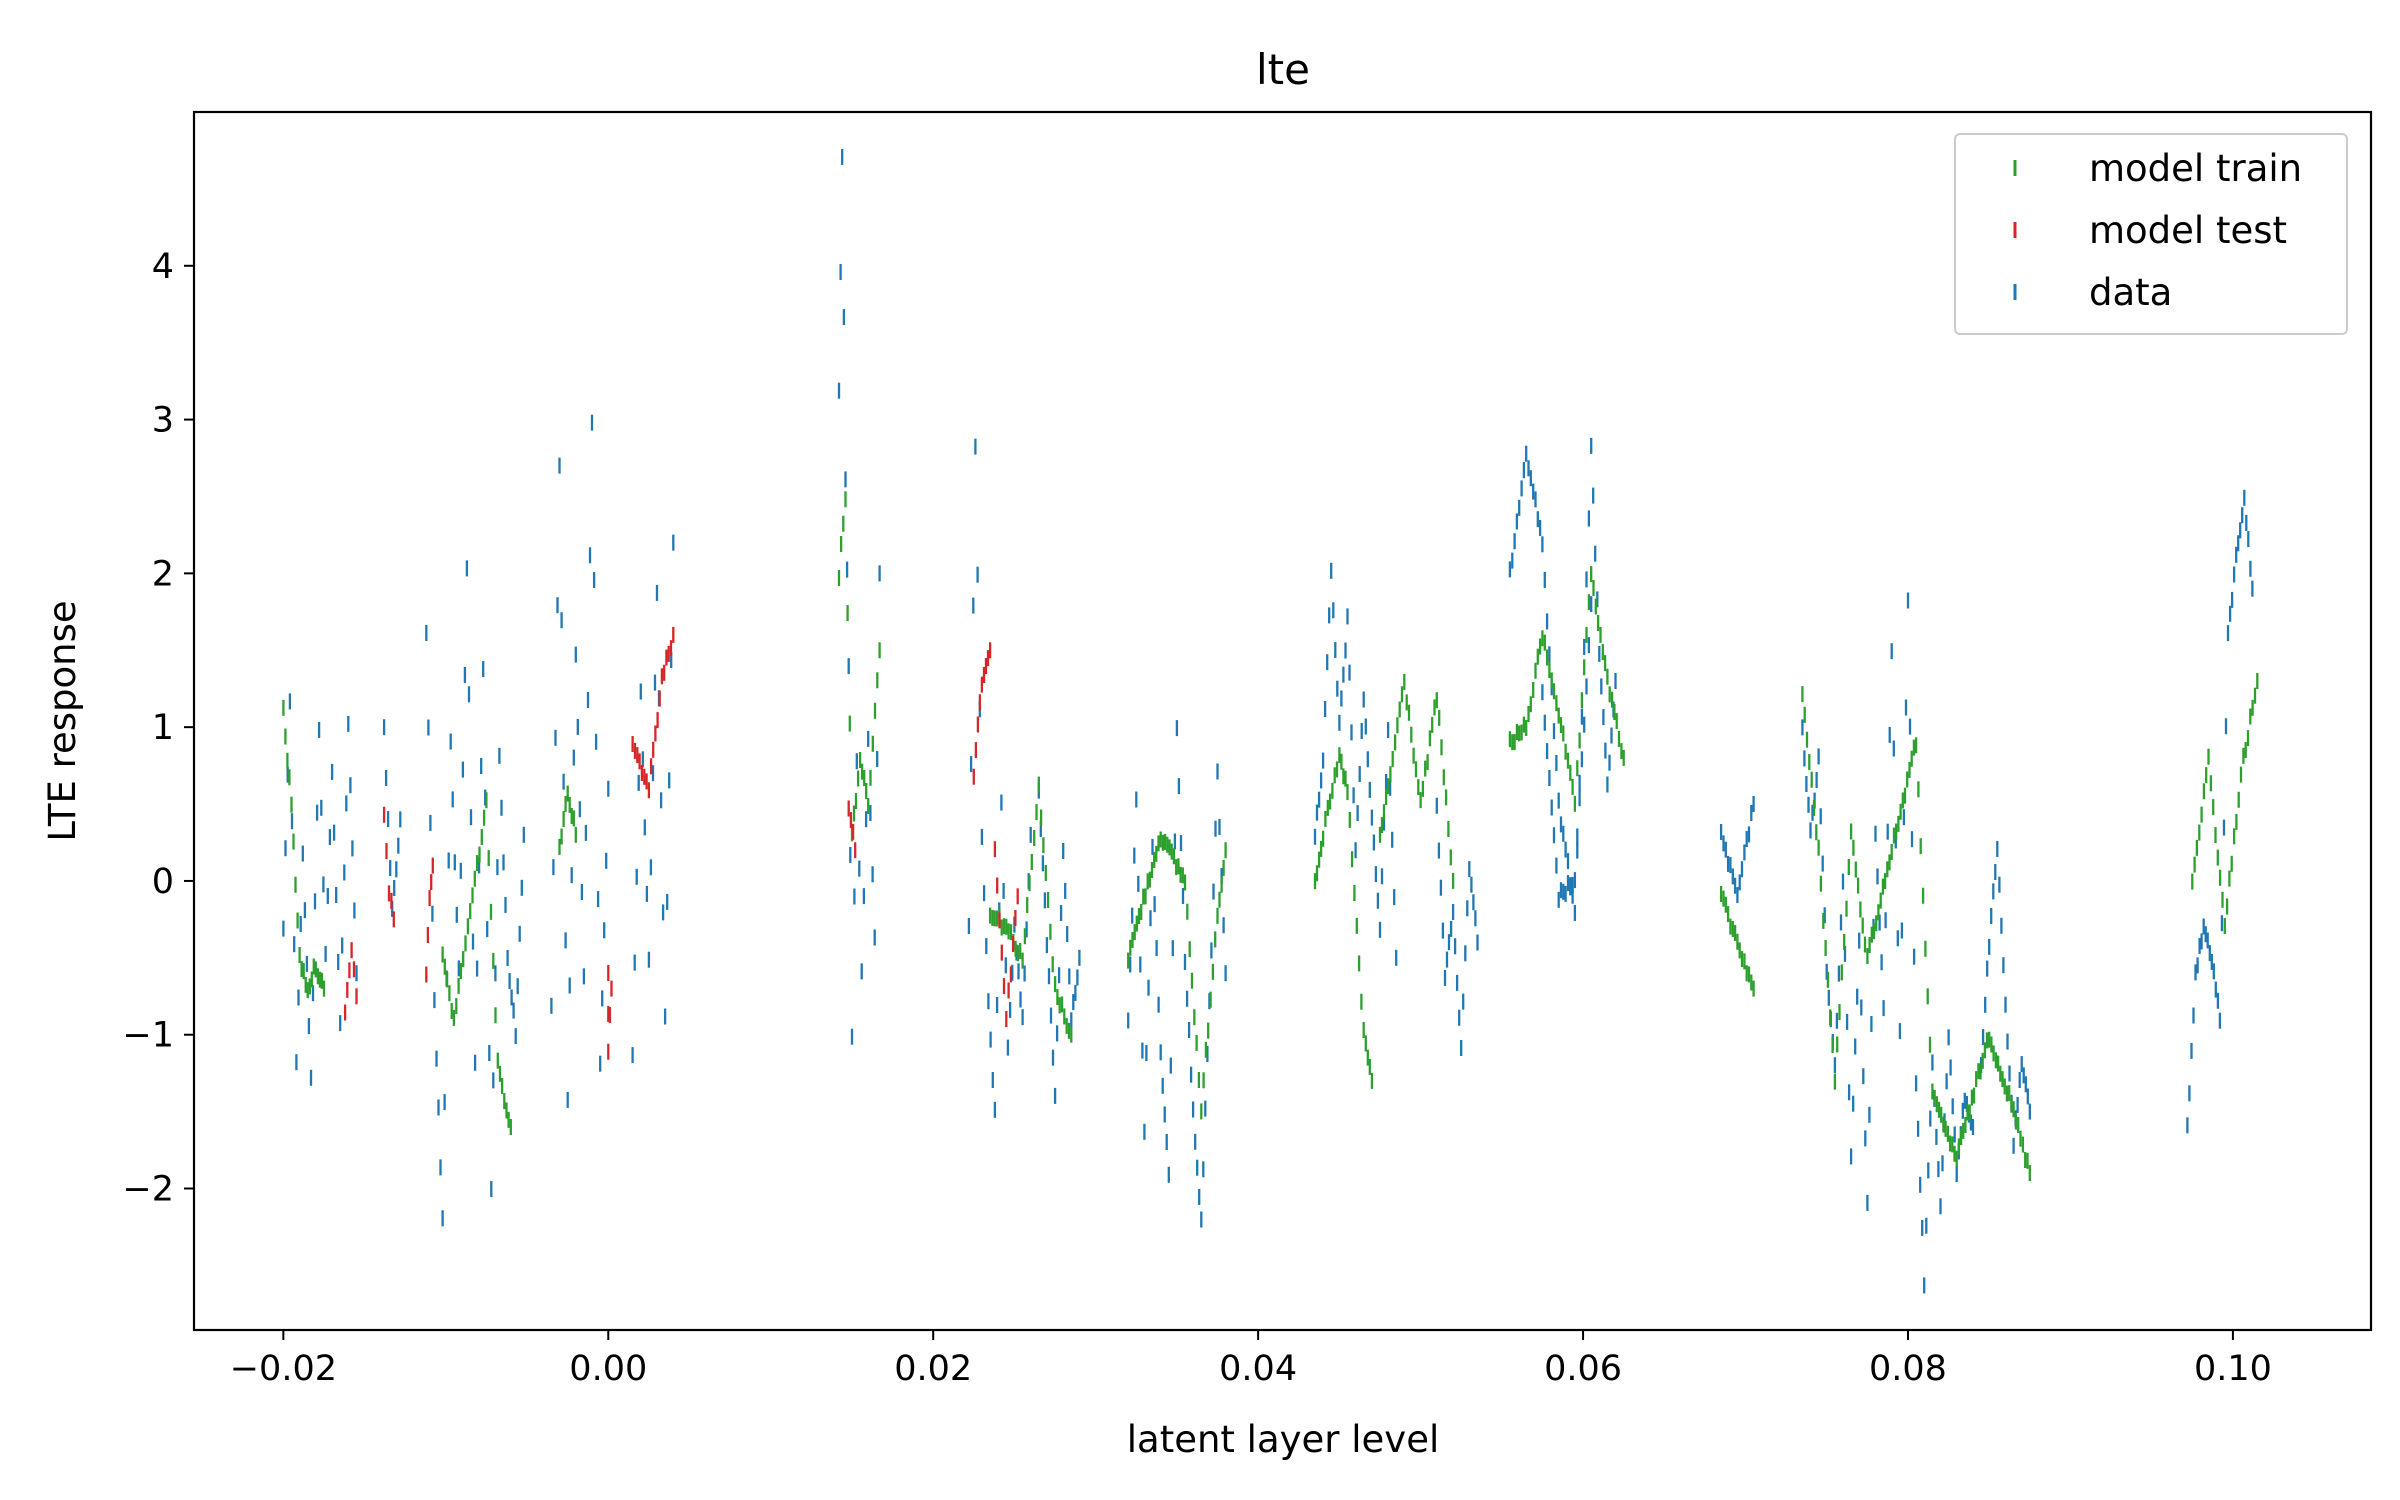  I want to click on legend: model train model test data, so click(2151, 234).